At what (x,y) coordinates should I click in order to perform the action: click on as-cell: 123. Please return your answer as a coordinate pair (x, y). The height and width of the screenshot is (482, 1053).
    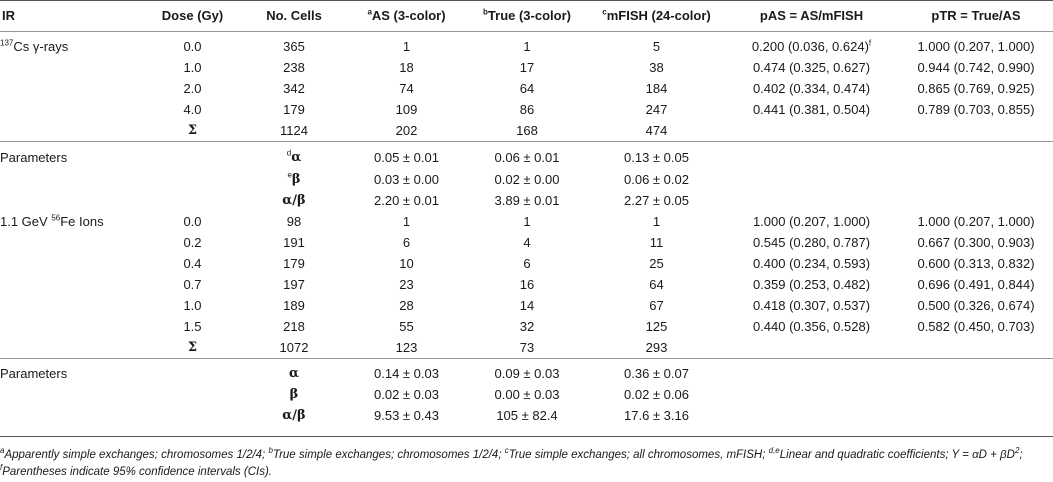
    Looking at the image, I should click on (406, 347).